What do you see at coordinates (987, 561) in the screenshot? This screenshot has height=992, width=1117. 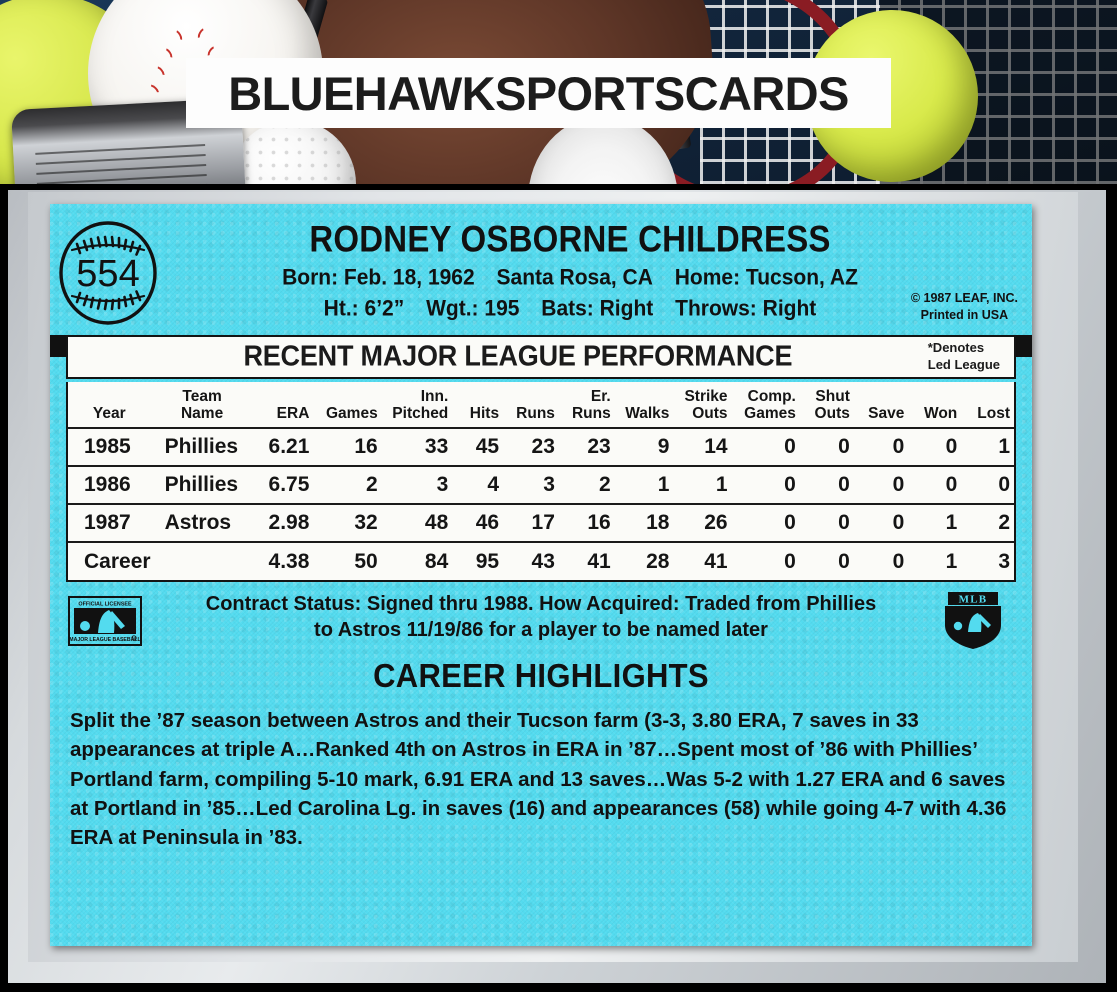 I see `cell-lost: 3` at bounding box center [987, 561].